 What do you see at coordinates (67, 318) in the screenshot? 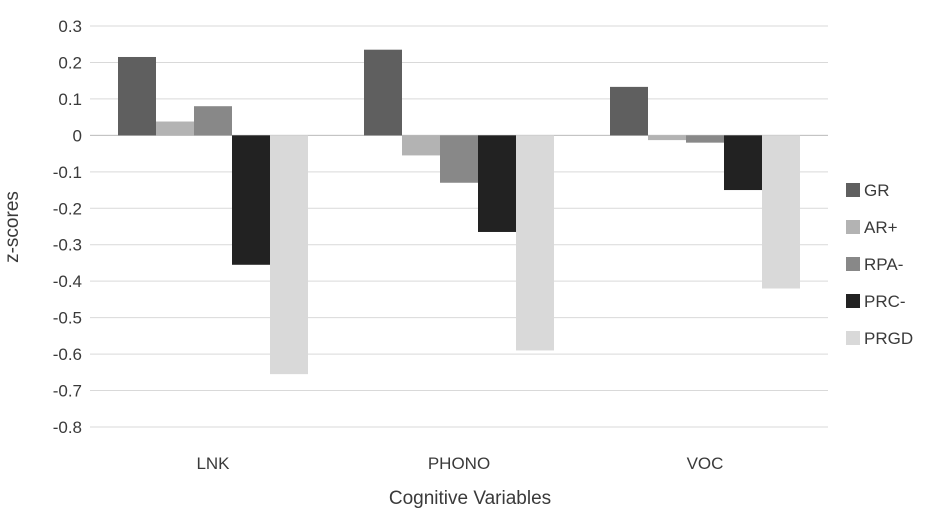
I see `y-tick-label: -0.5` at bounding box center [67, 318].